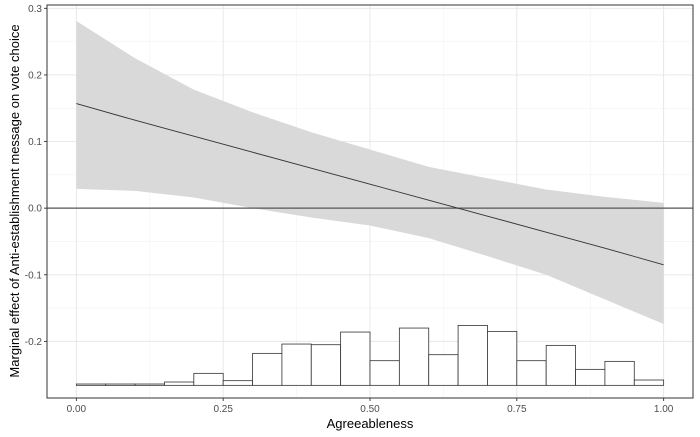 This screenshot has width=700, height=437. What do you see at coordinates (35, 209) in the screenshot?
I see `y-tick-label: 0.0` at bounding box center [35, 209].